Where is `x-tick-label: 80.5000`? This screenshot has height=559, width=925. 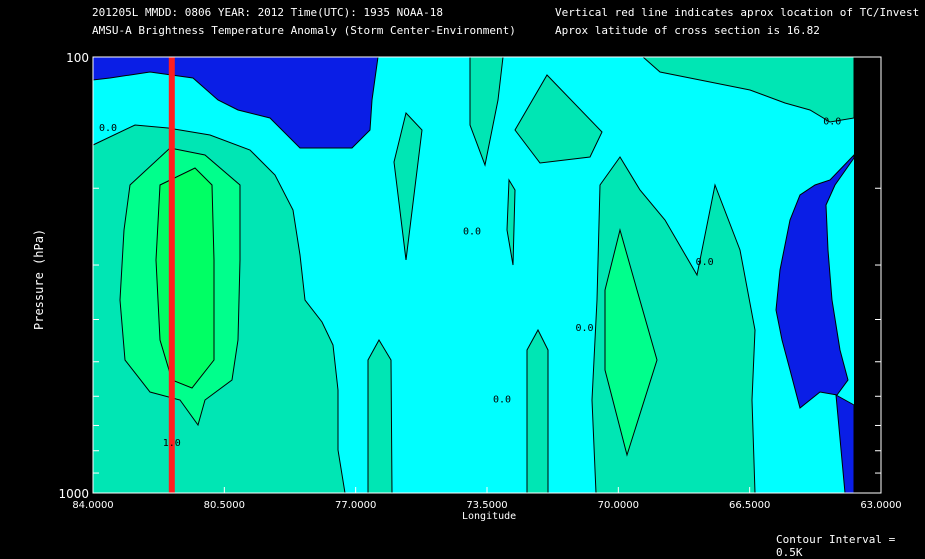 x-tick-label: 80.5000 is located at coordinates (224, 505).